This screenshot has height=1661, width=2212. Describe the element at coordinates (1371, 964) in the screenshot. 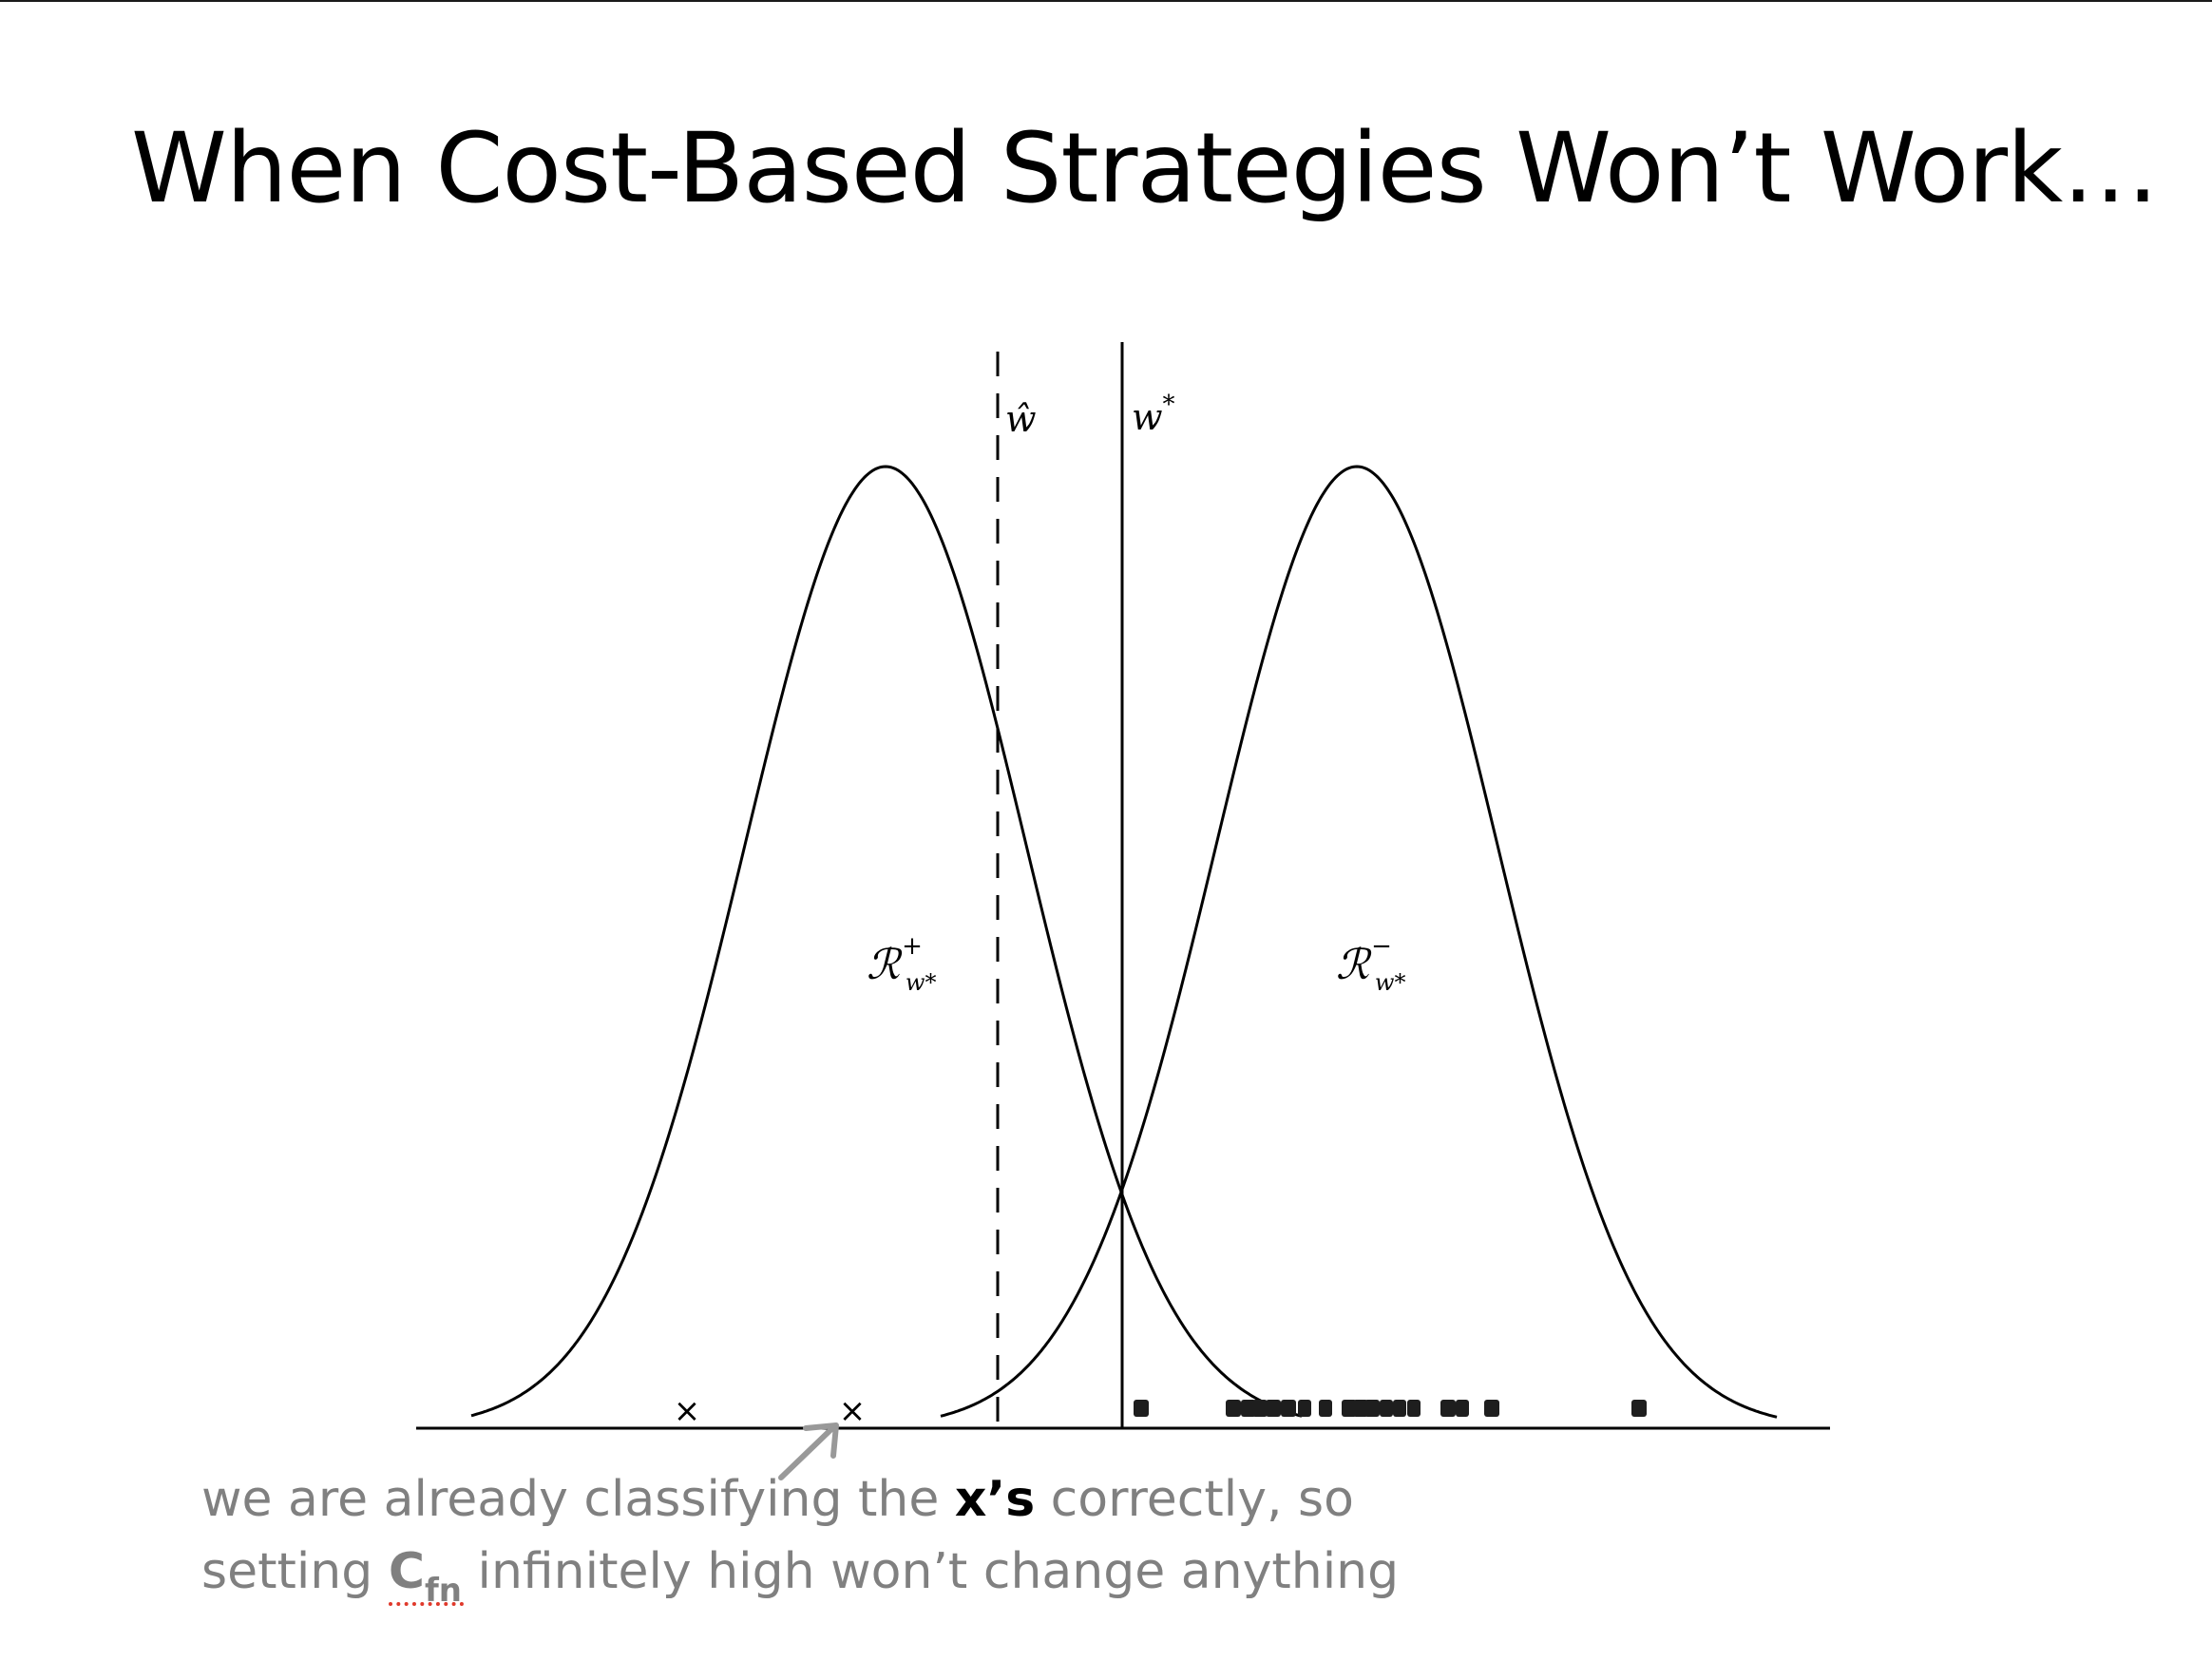

I see `region-negative-label: ℛ− w*` at that location.